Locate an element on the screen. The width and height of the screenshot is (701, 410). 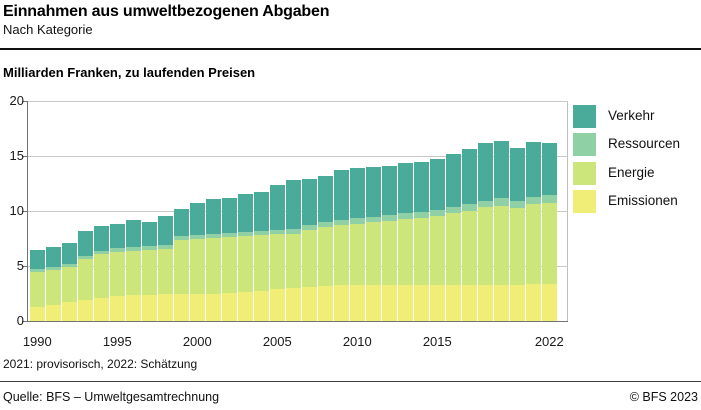
source-label: Quelle: BFS – Umweltgesamtrechnung is located at coordinates (111, 397).